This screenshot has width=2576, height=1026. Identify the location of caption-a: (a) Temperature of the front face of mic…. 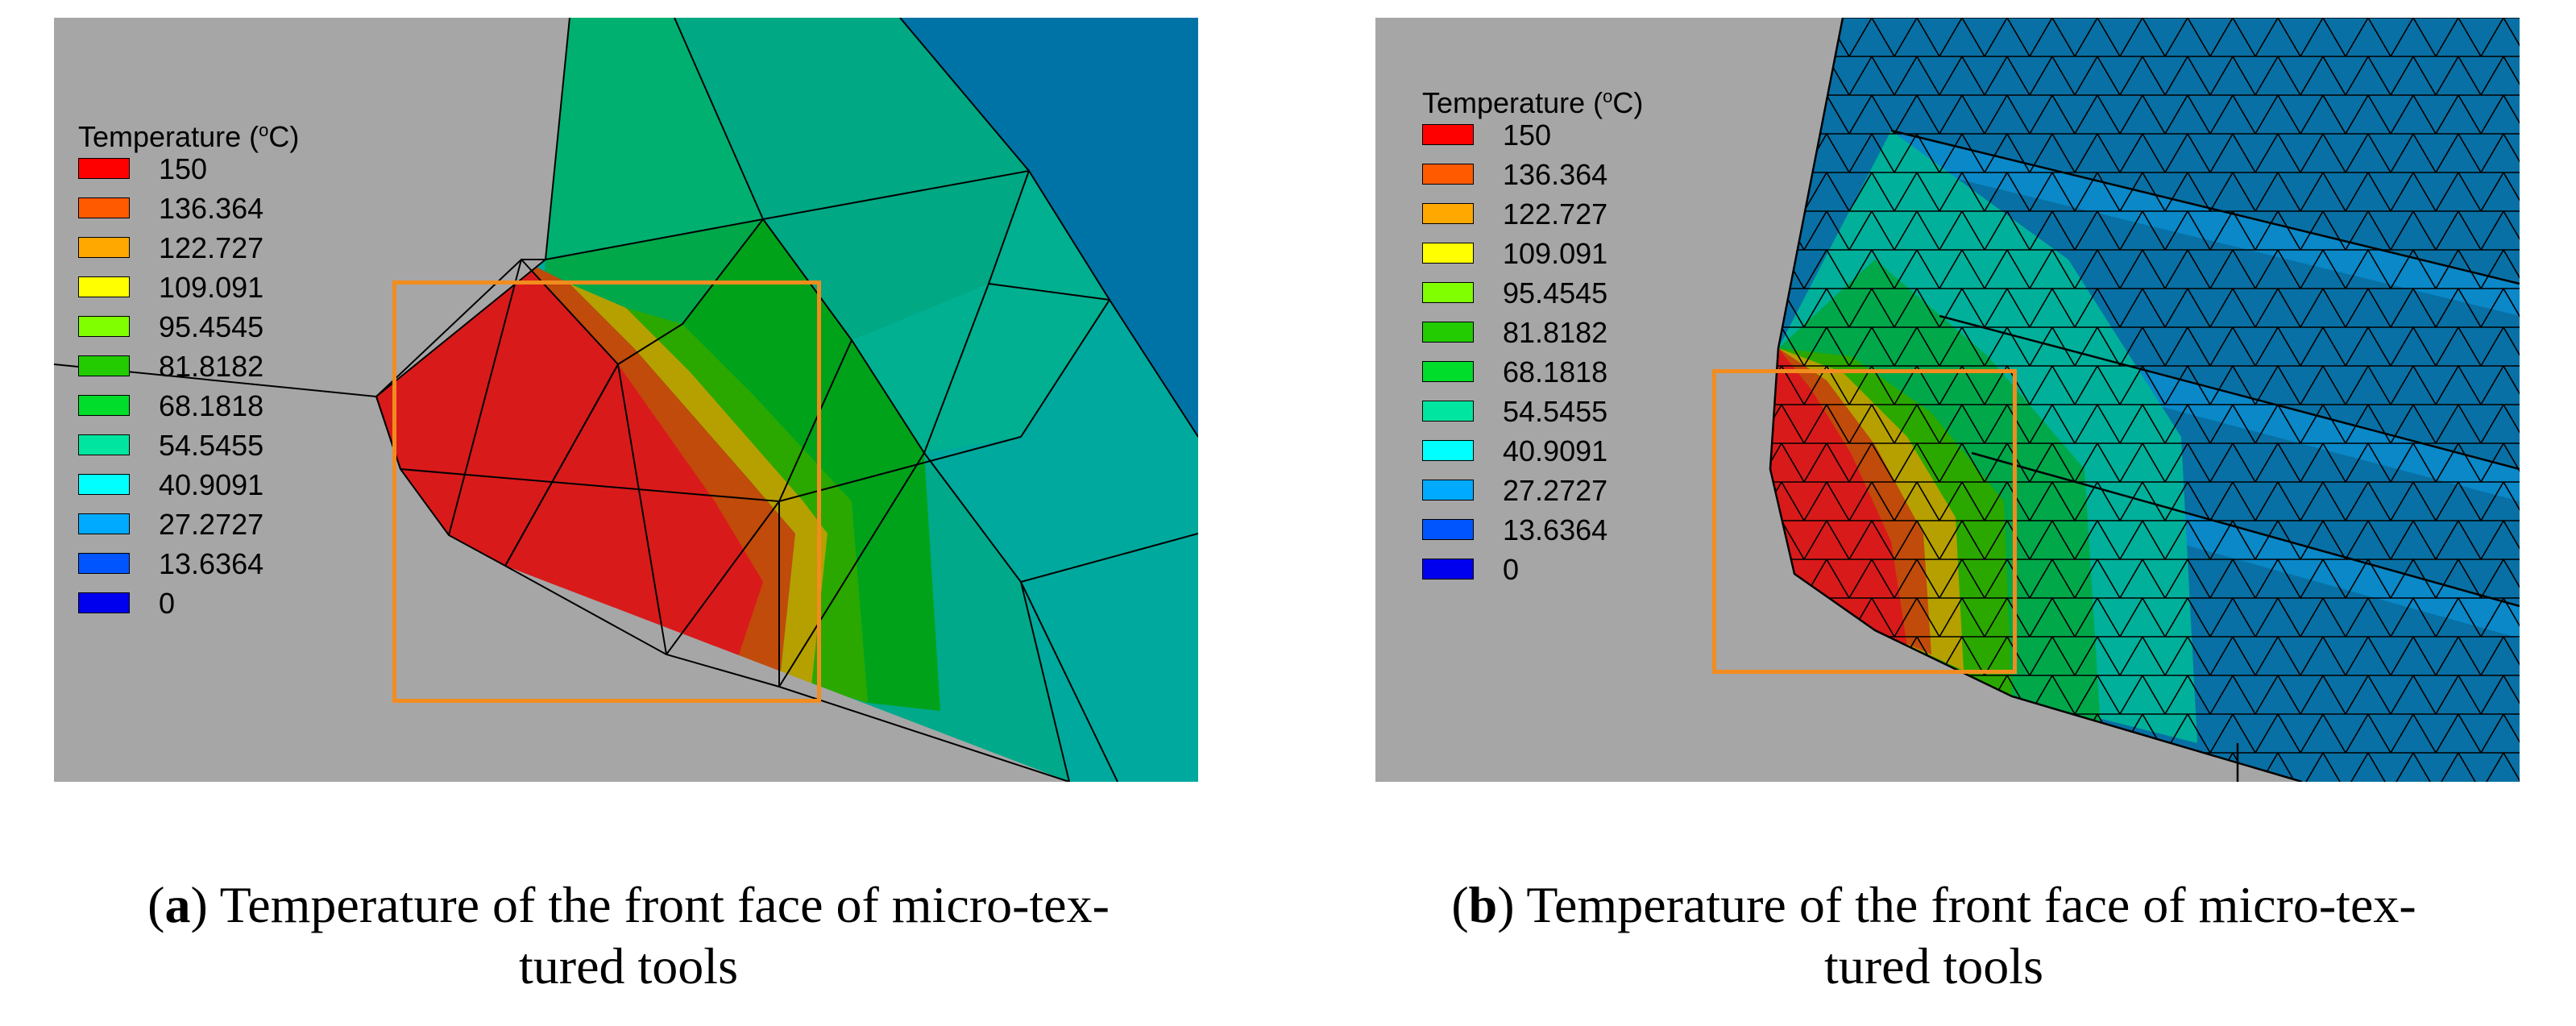
(628, 935).